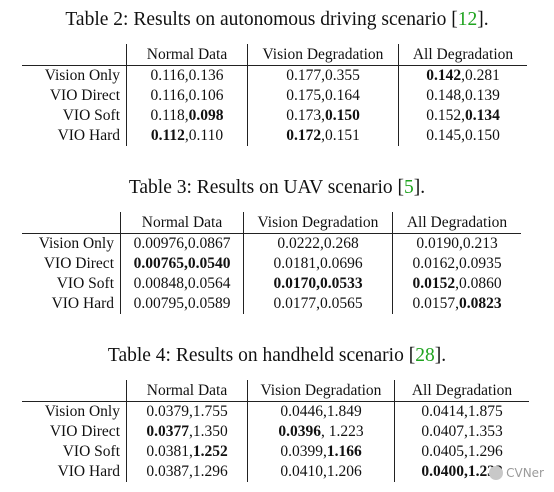 This screenshot has height=492, width=554. What do you see at coordinates (482, 115) in the screenshot?
I see `best-value: 0.134` at bounding box center [482, 115].